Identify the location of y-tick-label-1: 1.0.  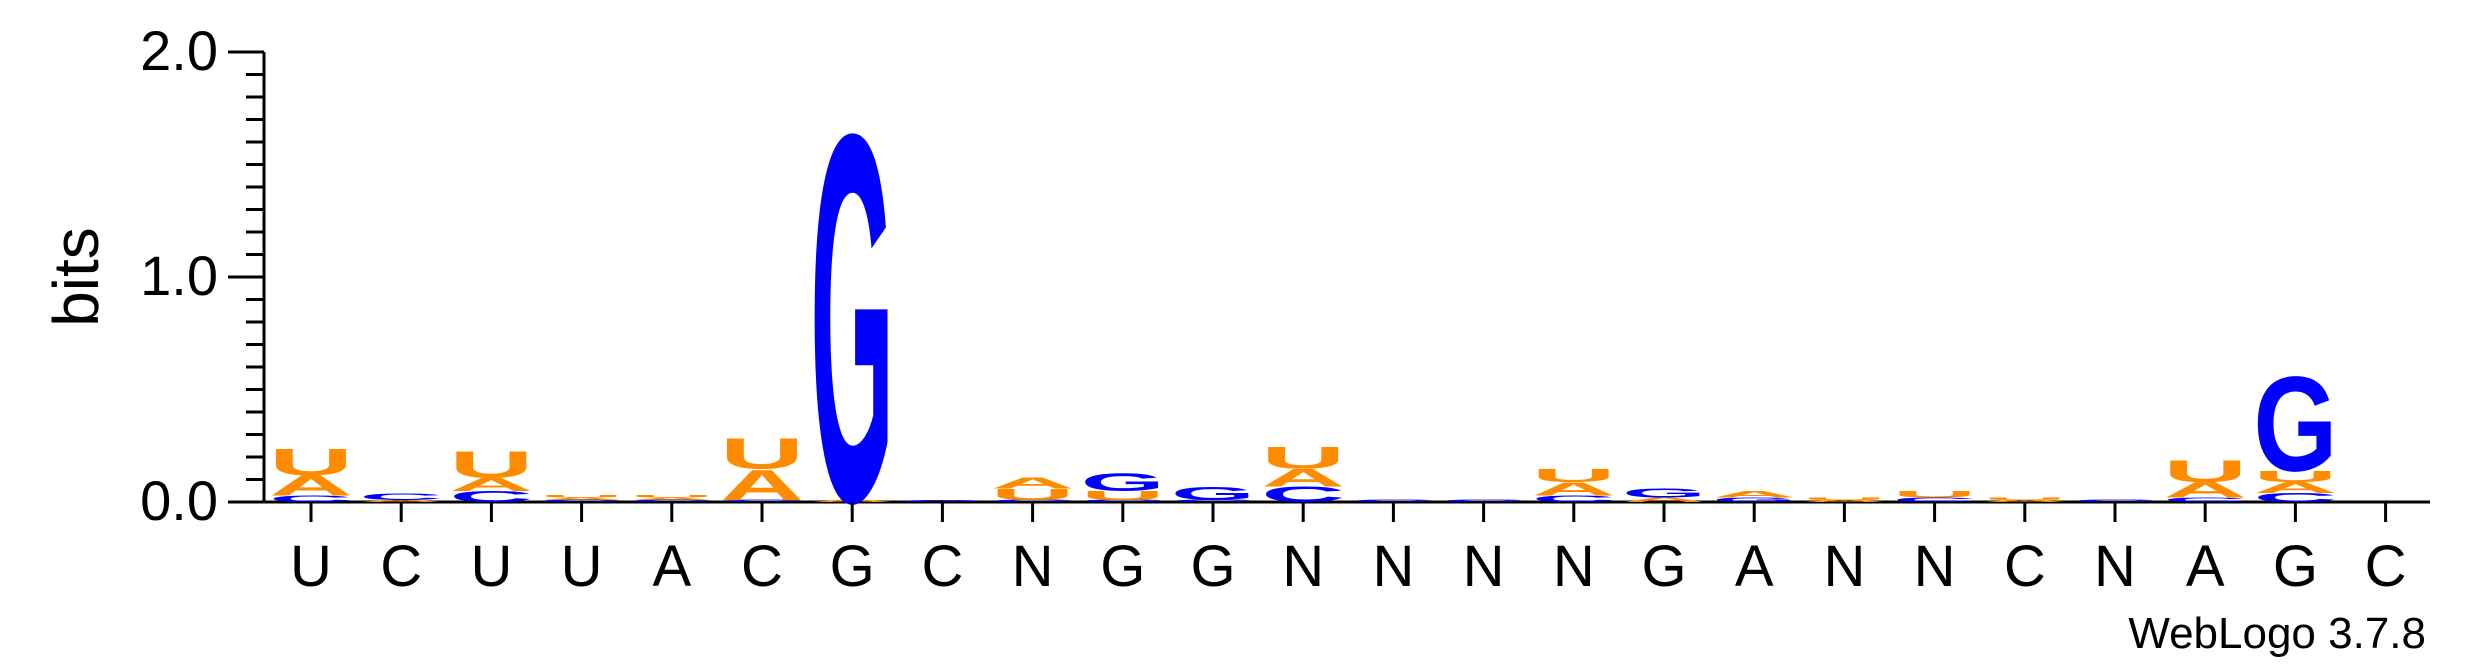
(179, 275).